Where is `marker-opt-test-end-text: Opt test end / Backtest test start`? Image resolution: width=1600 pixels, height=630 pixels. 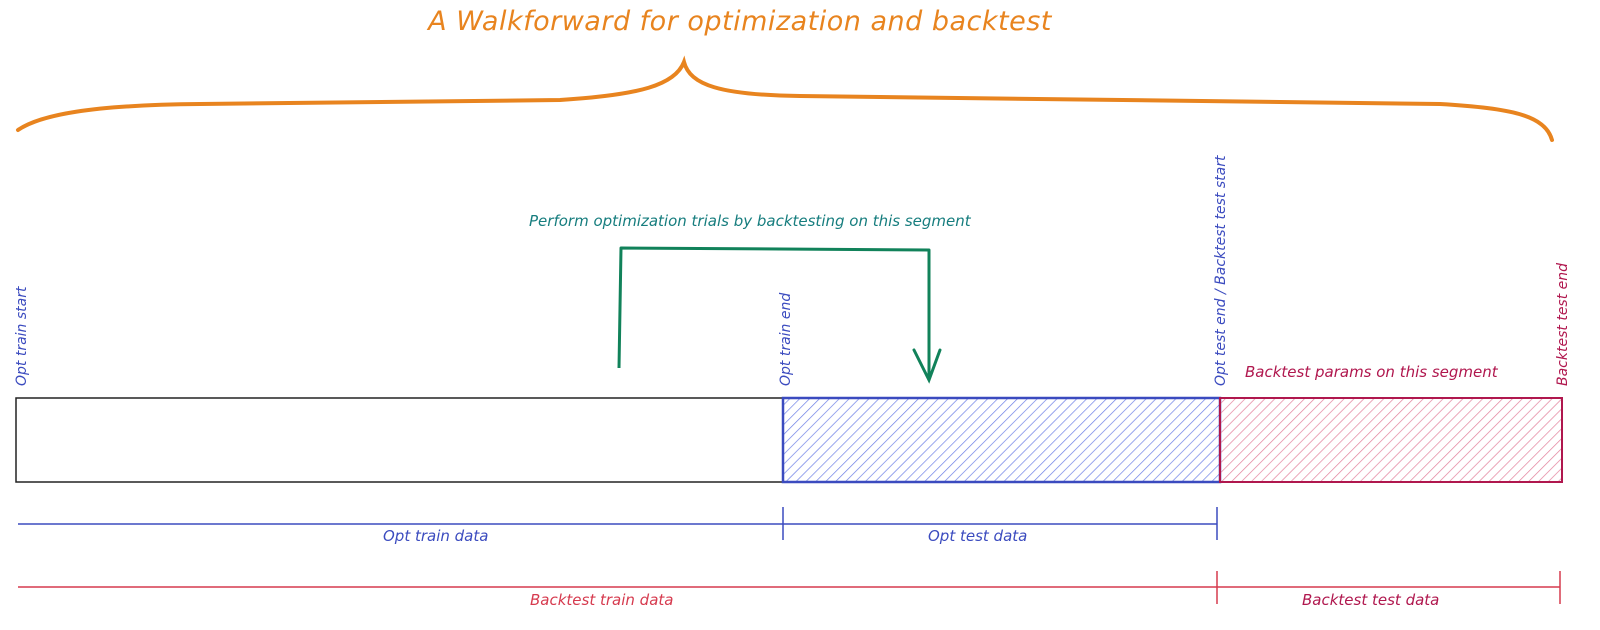 marker-opt-test-end-text: Opt test end / Backtest test start is located at coordinates (1221, 270).